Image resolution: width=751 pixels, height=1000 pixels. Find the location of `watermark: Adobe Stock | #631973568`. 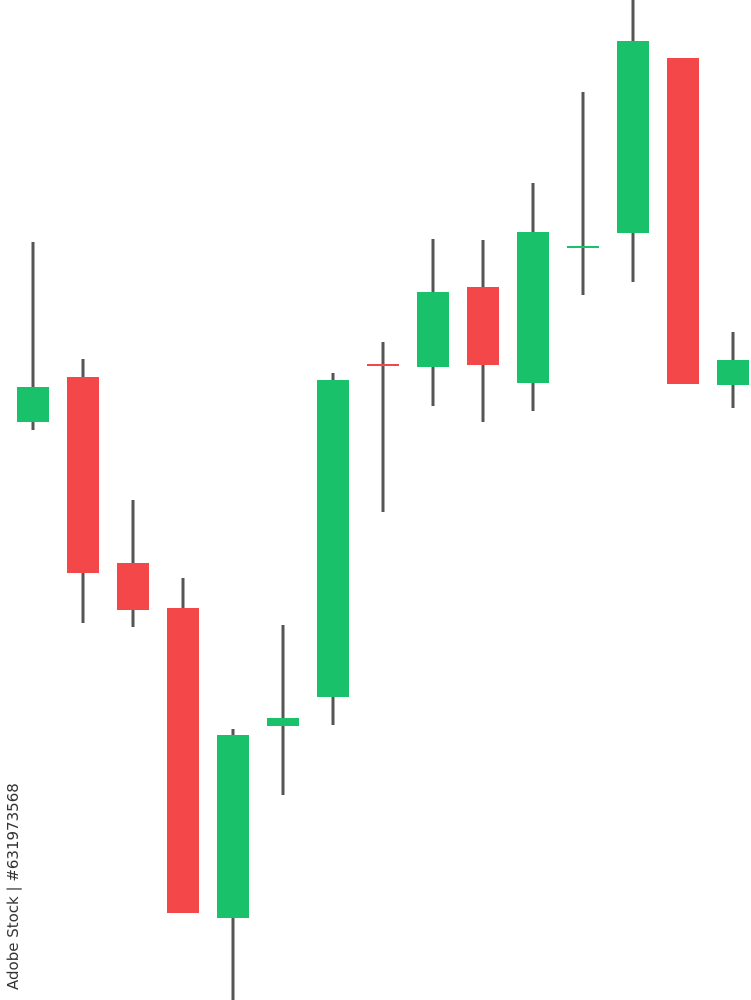

watermark: Adobe Stock | #631973568 is located at coordinates (13, 886).